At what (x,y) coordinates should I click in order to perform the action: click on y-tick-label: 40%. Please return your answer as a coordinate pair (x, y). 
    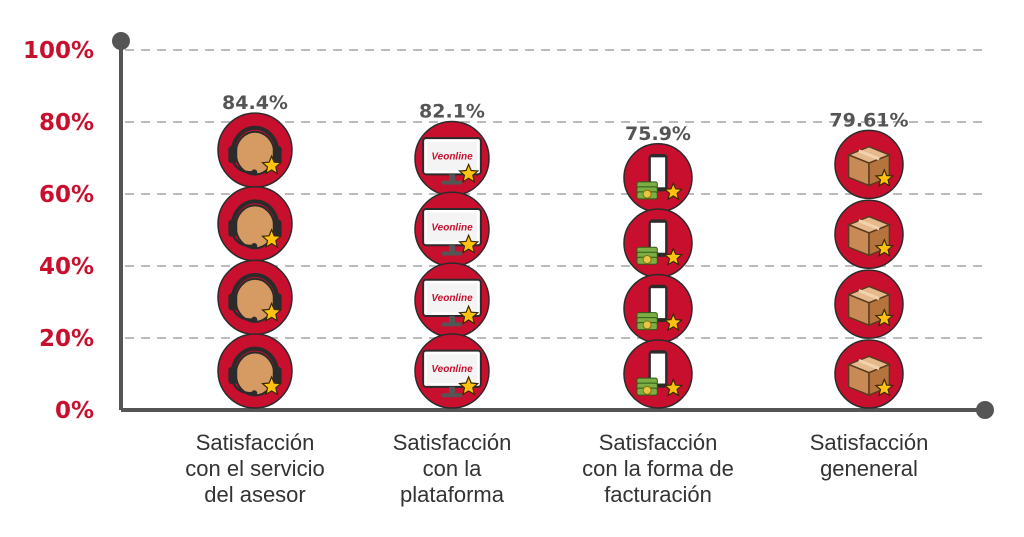
    Looking at the image, I should click on (66, 267).